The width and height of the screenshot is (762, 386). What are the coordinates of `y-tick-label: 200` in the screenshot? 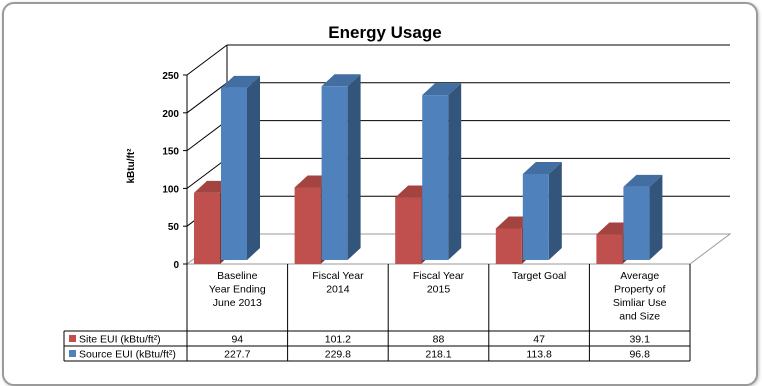 It's located at (170, 114).